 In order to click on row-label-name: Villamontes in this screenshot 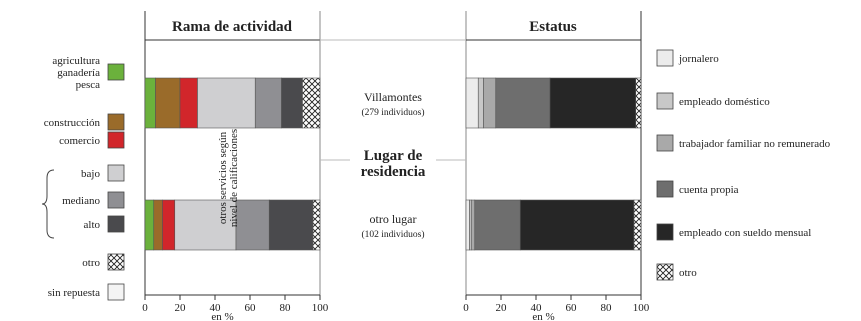, I will do `click(393, 97)`.